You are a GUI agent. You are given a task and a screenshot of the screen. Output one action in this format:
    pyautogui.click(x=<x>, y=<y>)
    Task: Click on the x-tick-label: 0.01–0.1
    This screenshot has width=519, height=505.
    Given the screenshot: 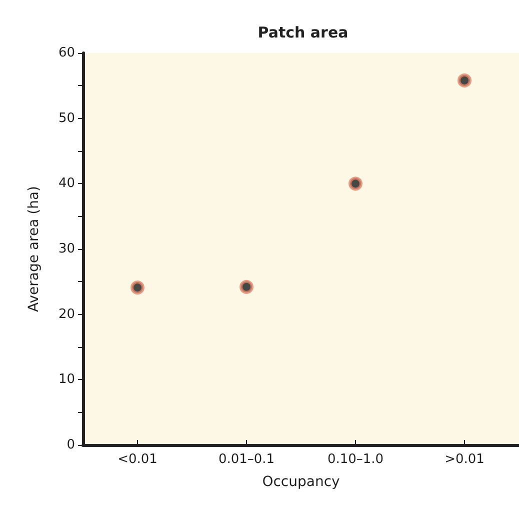 What is the action you would take?
    pyautogui.click(x=246, y=459)
    